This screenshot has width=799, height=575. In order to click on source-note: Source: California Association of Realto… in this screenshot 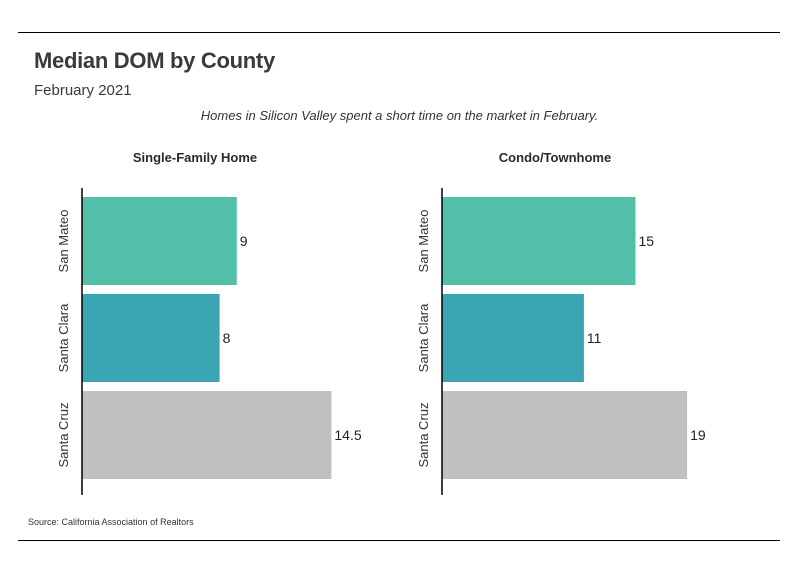, I will do `click(111, 522)`.